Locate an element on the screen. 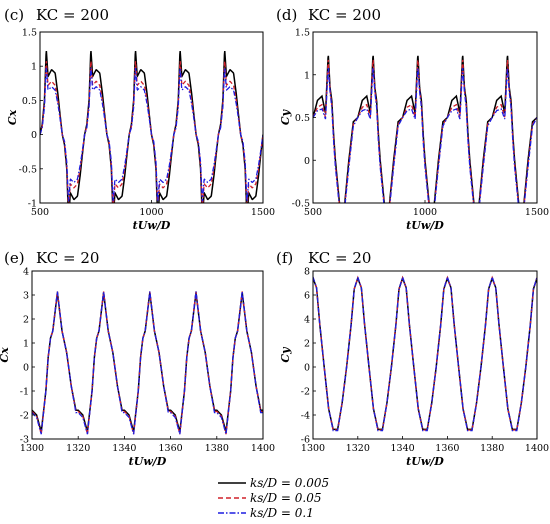 This screenshot has width=550, height=524. x-axis-label-1: tUw/D is located at coordinates (425, 225).